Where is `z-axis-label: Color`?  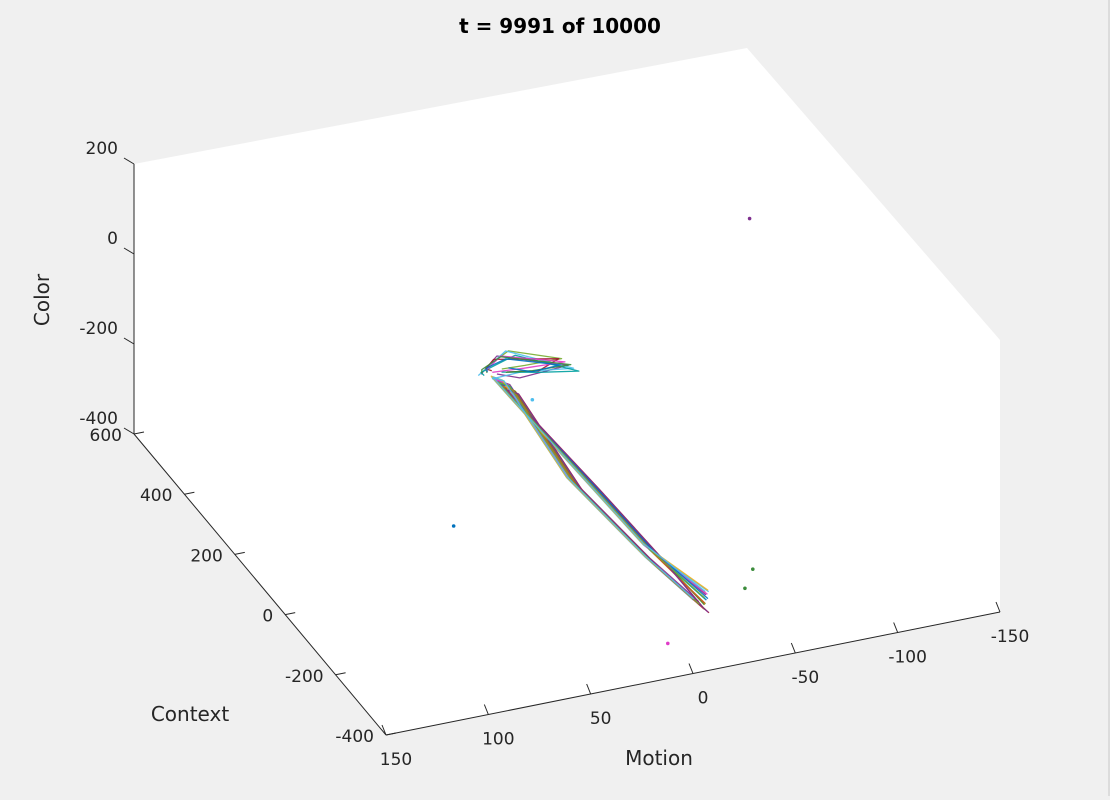
z-axis-label: Color is located at coordinates (42, 299).